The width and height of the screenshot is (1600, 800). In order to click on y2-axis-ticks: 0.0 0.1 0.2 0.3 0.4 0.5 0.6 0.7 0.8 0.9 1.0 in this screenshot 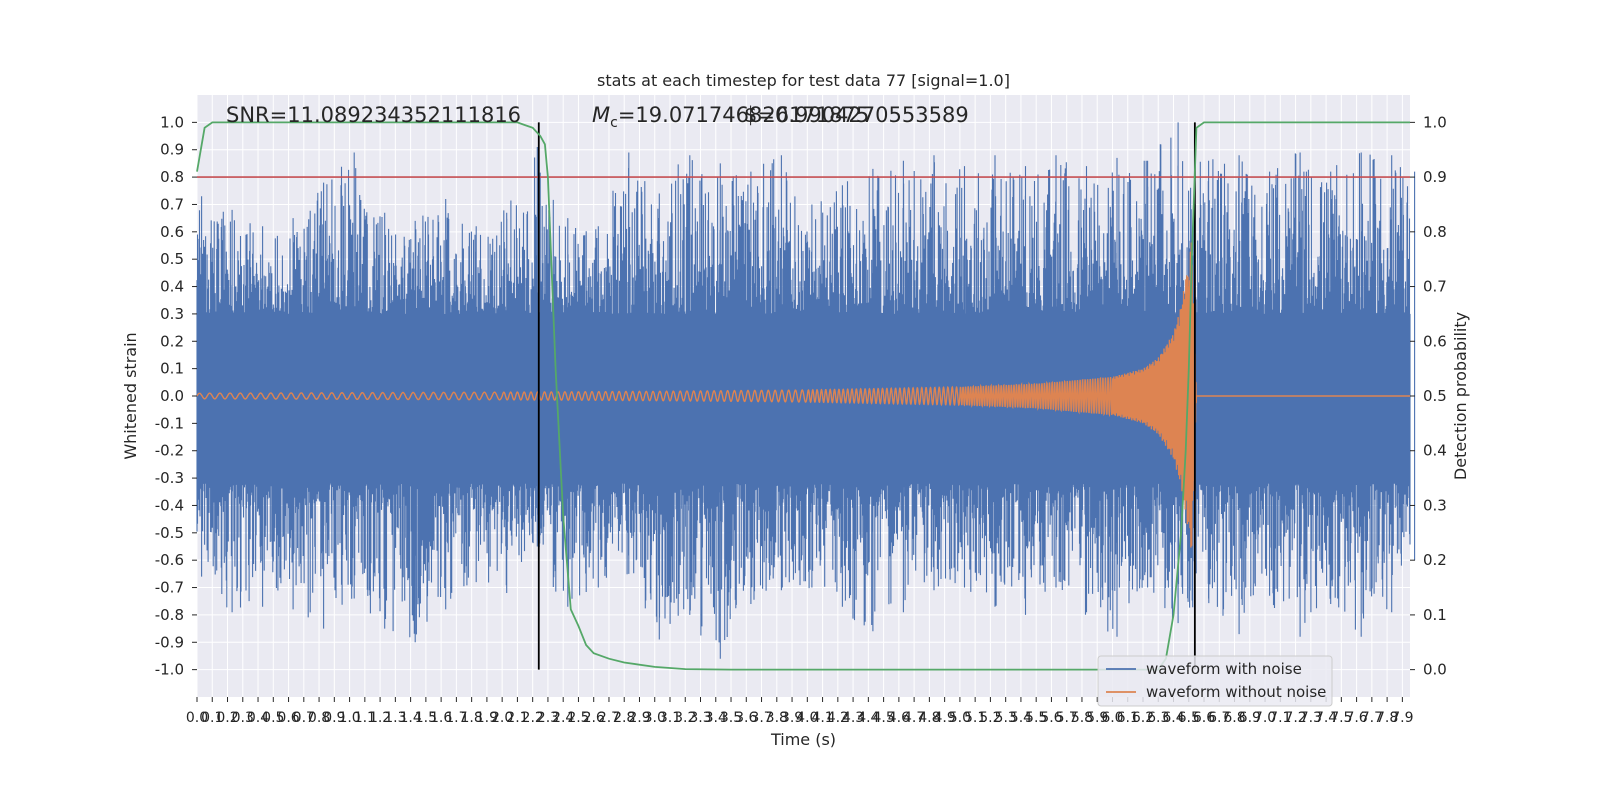, I will do `click(1428, 396)`.